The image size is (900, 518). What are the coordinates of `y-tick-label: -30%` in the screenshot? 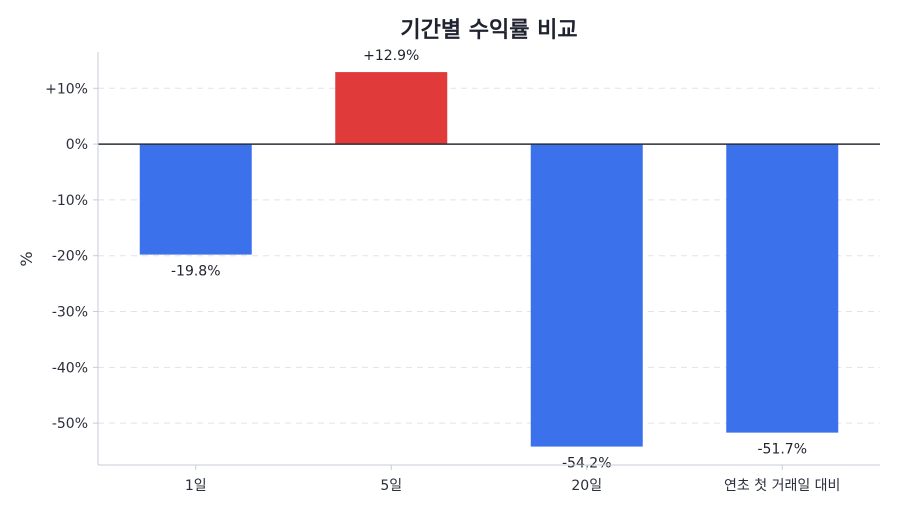 It's located at (70, 313).